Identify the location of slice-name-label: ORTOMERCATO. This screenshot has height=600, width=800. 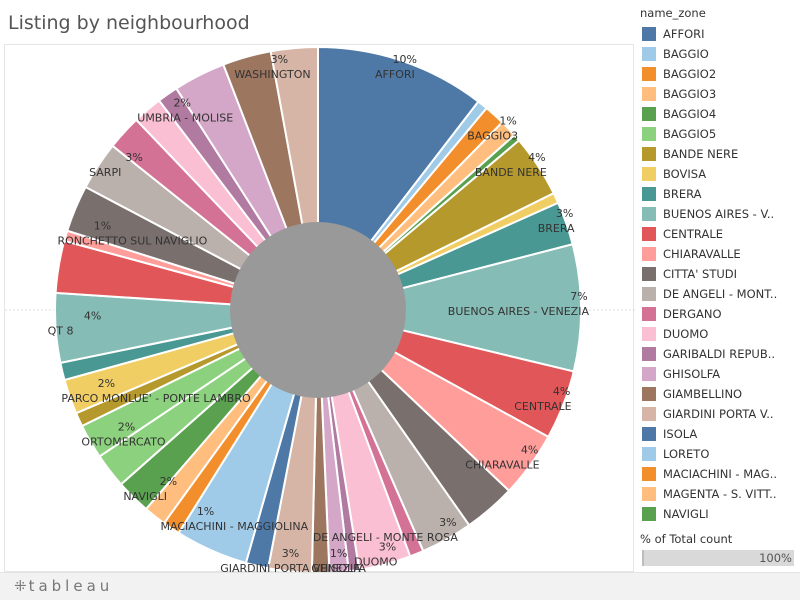
(123, 442).